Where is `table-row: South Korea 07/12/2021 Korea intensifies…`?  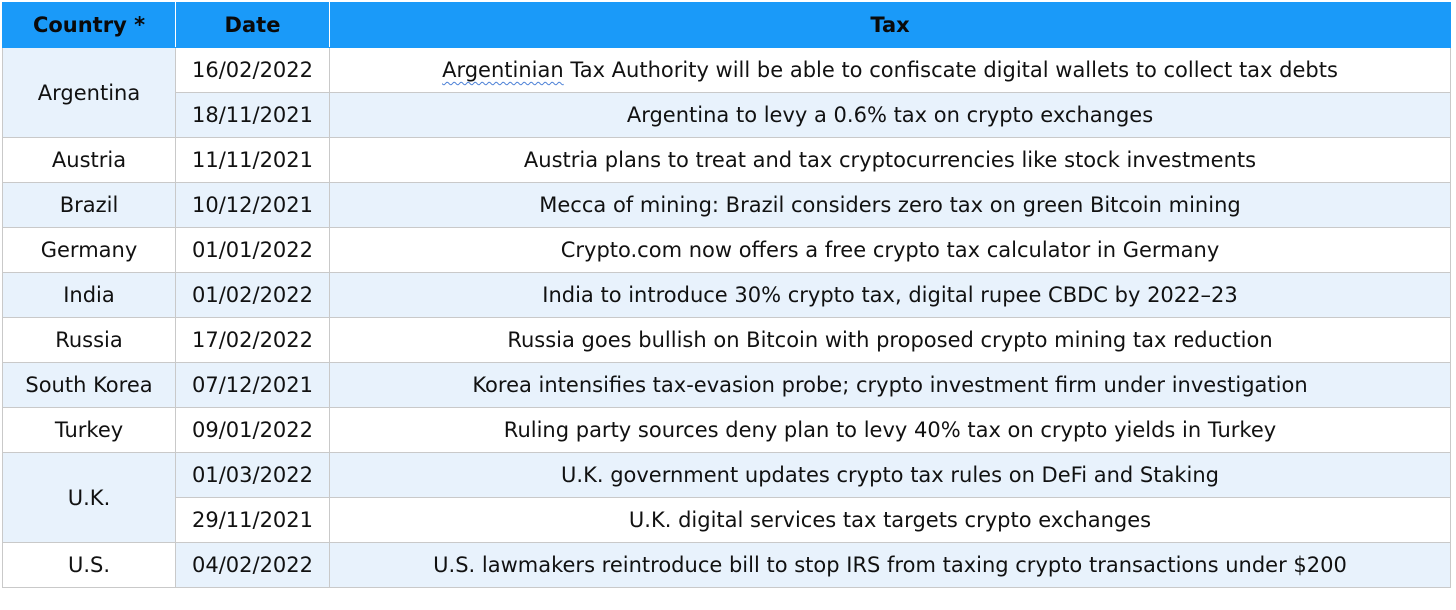
table-row: South Korea 07/12/2021 Korea intensifies… is located at coordinates (726, 385).